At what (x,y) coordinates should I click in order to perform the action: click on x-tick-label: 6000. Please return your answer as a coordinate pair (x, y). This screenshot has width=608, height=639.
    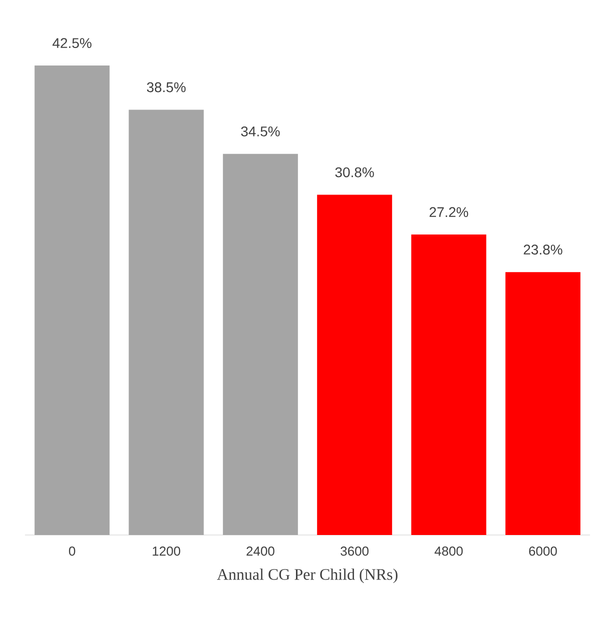
    Looking at the image, I should click on (543, 551).